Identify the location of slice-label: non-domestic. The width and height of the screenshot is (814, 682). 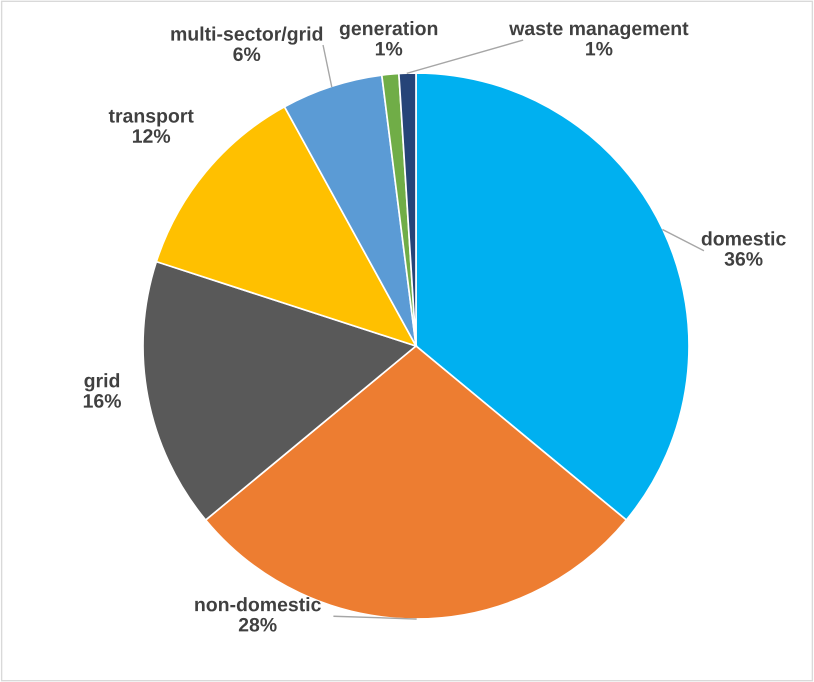
(258, 604).